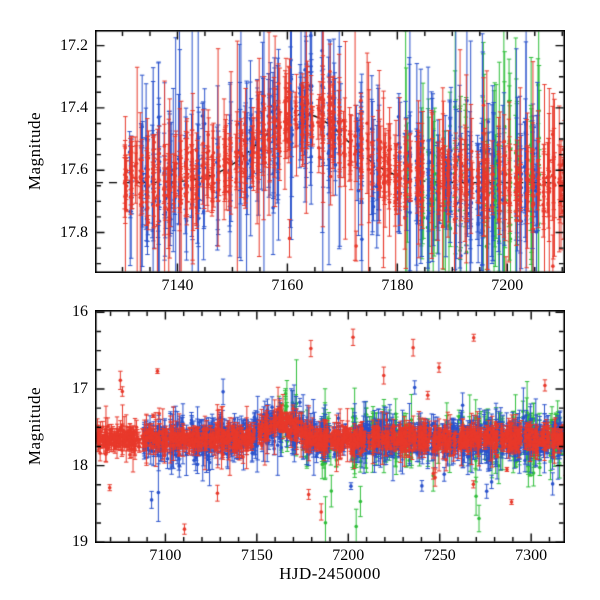  I want to click on bottom-panel-x-tick-label: 7250, so click(439, 555).